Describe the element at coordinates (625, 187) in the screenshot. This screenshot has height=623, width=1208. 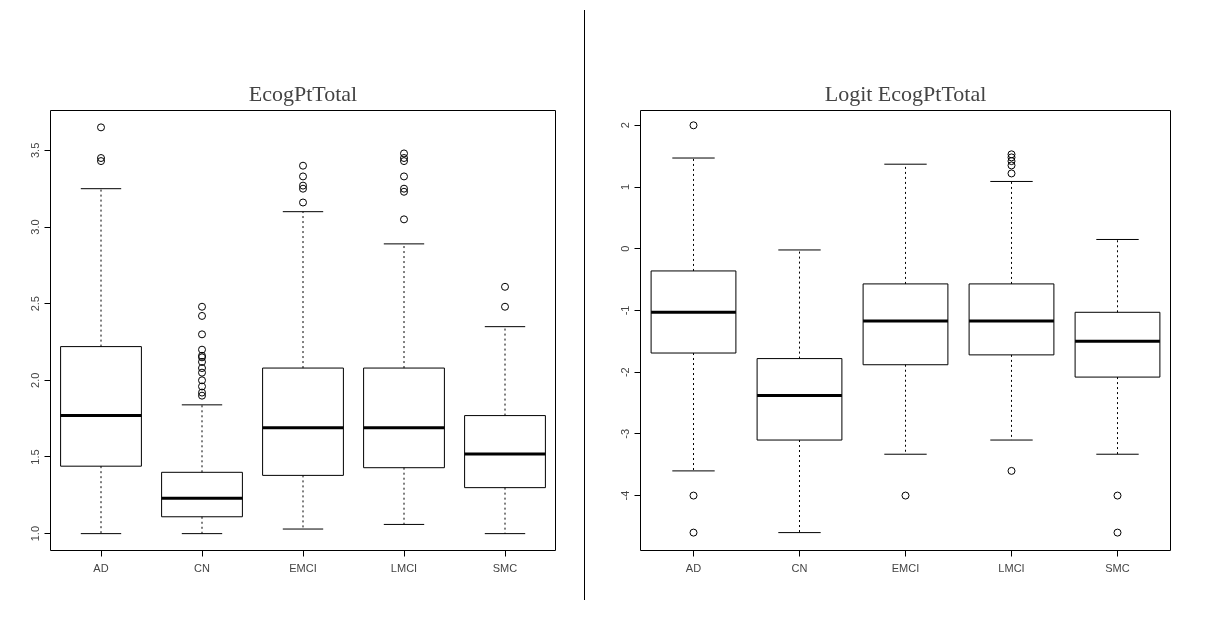
I see `y-tick-label: 1` at that location.